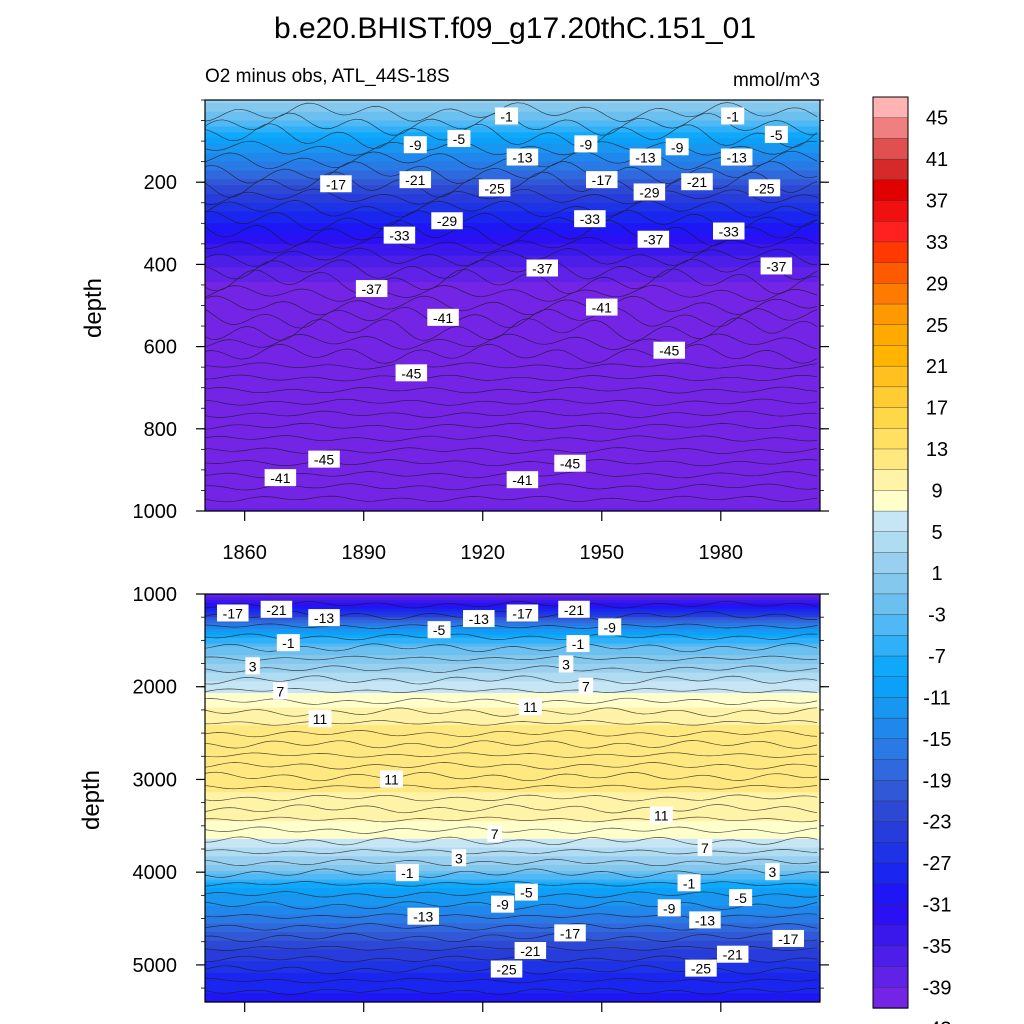  What do you see at coordinates (515, 28) in the screenshot?
I see `chart-title: b.e20.BHIST.f09_g17.20thC.151_01` at bounding box center [515, 28].